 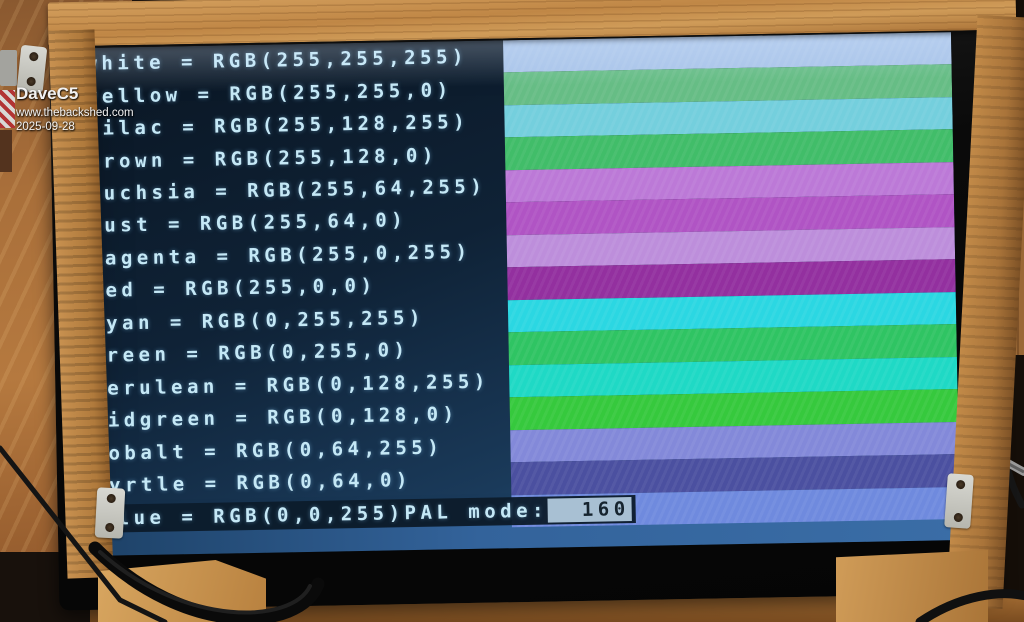 I want to click on wood-foot-right, so click(x=912, y=586).